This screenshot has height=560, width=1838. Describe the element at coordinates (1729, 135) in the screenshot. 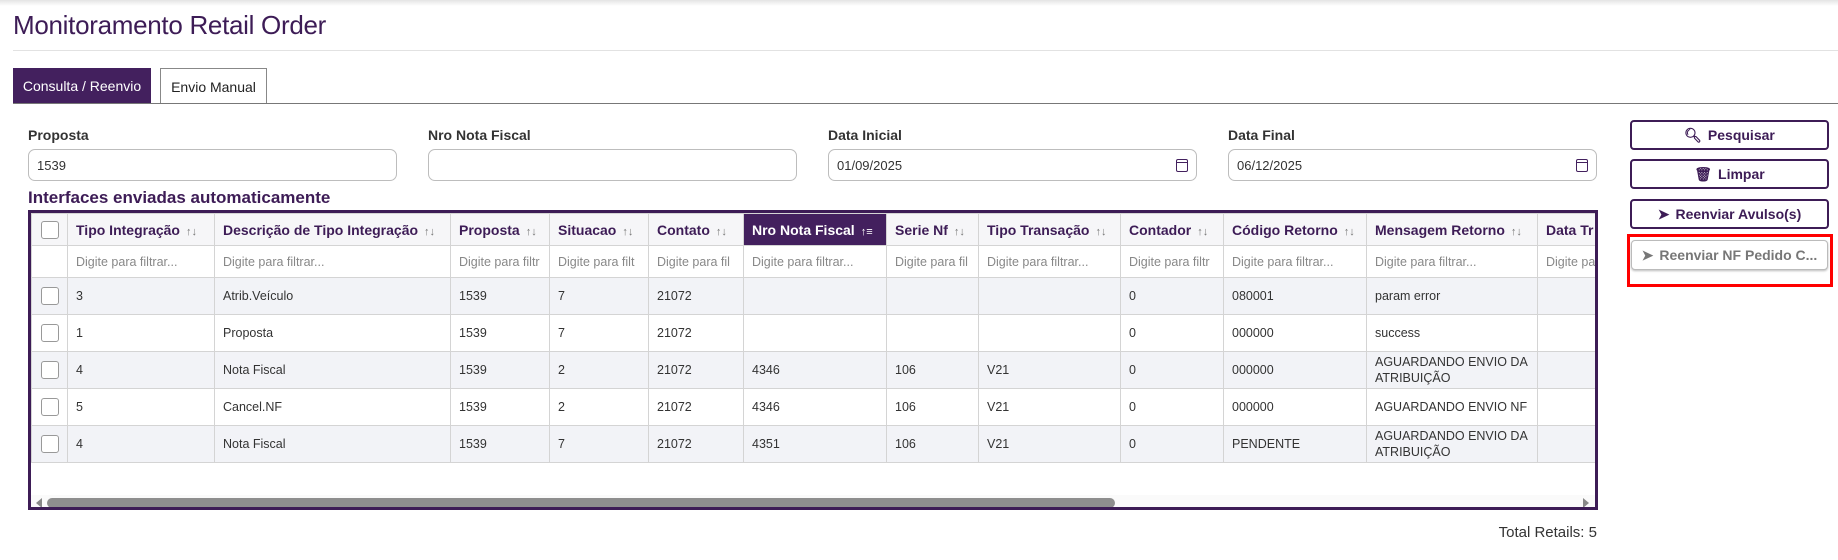

I see `pesquisar-button: 🔍︎ Pesquisar` at that location.